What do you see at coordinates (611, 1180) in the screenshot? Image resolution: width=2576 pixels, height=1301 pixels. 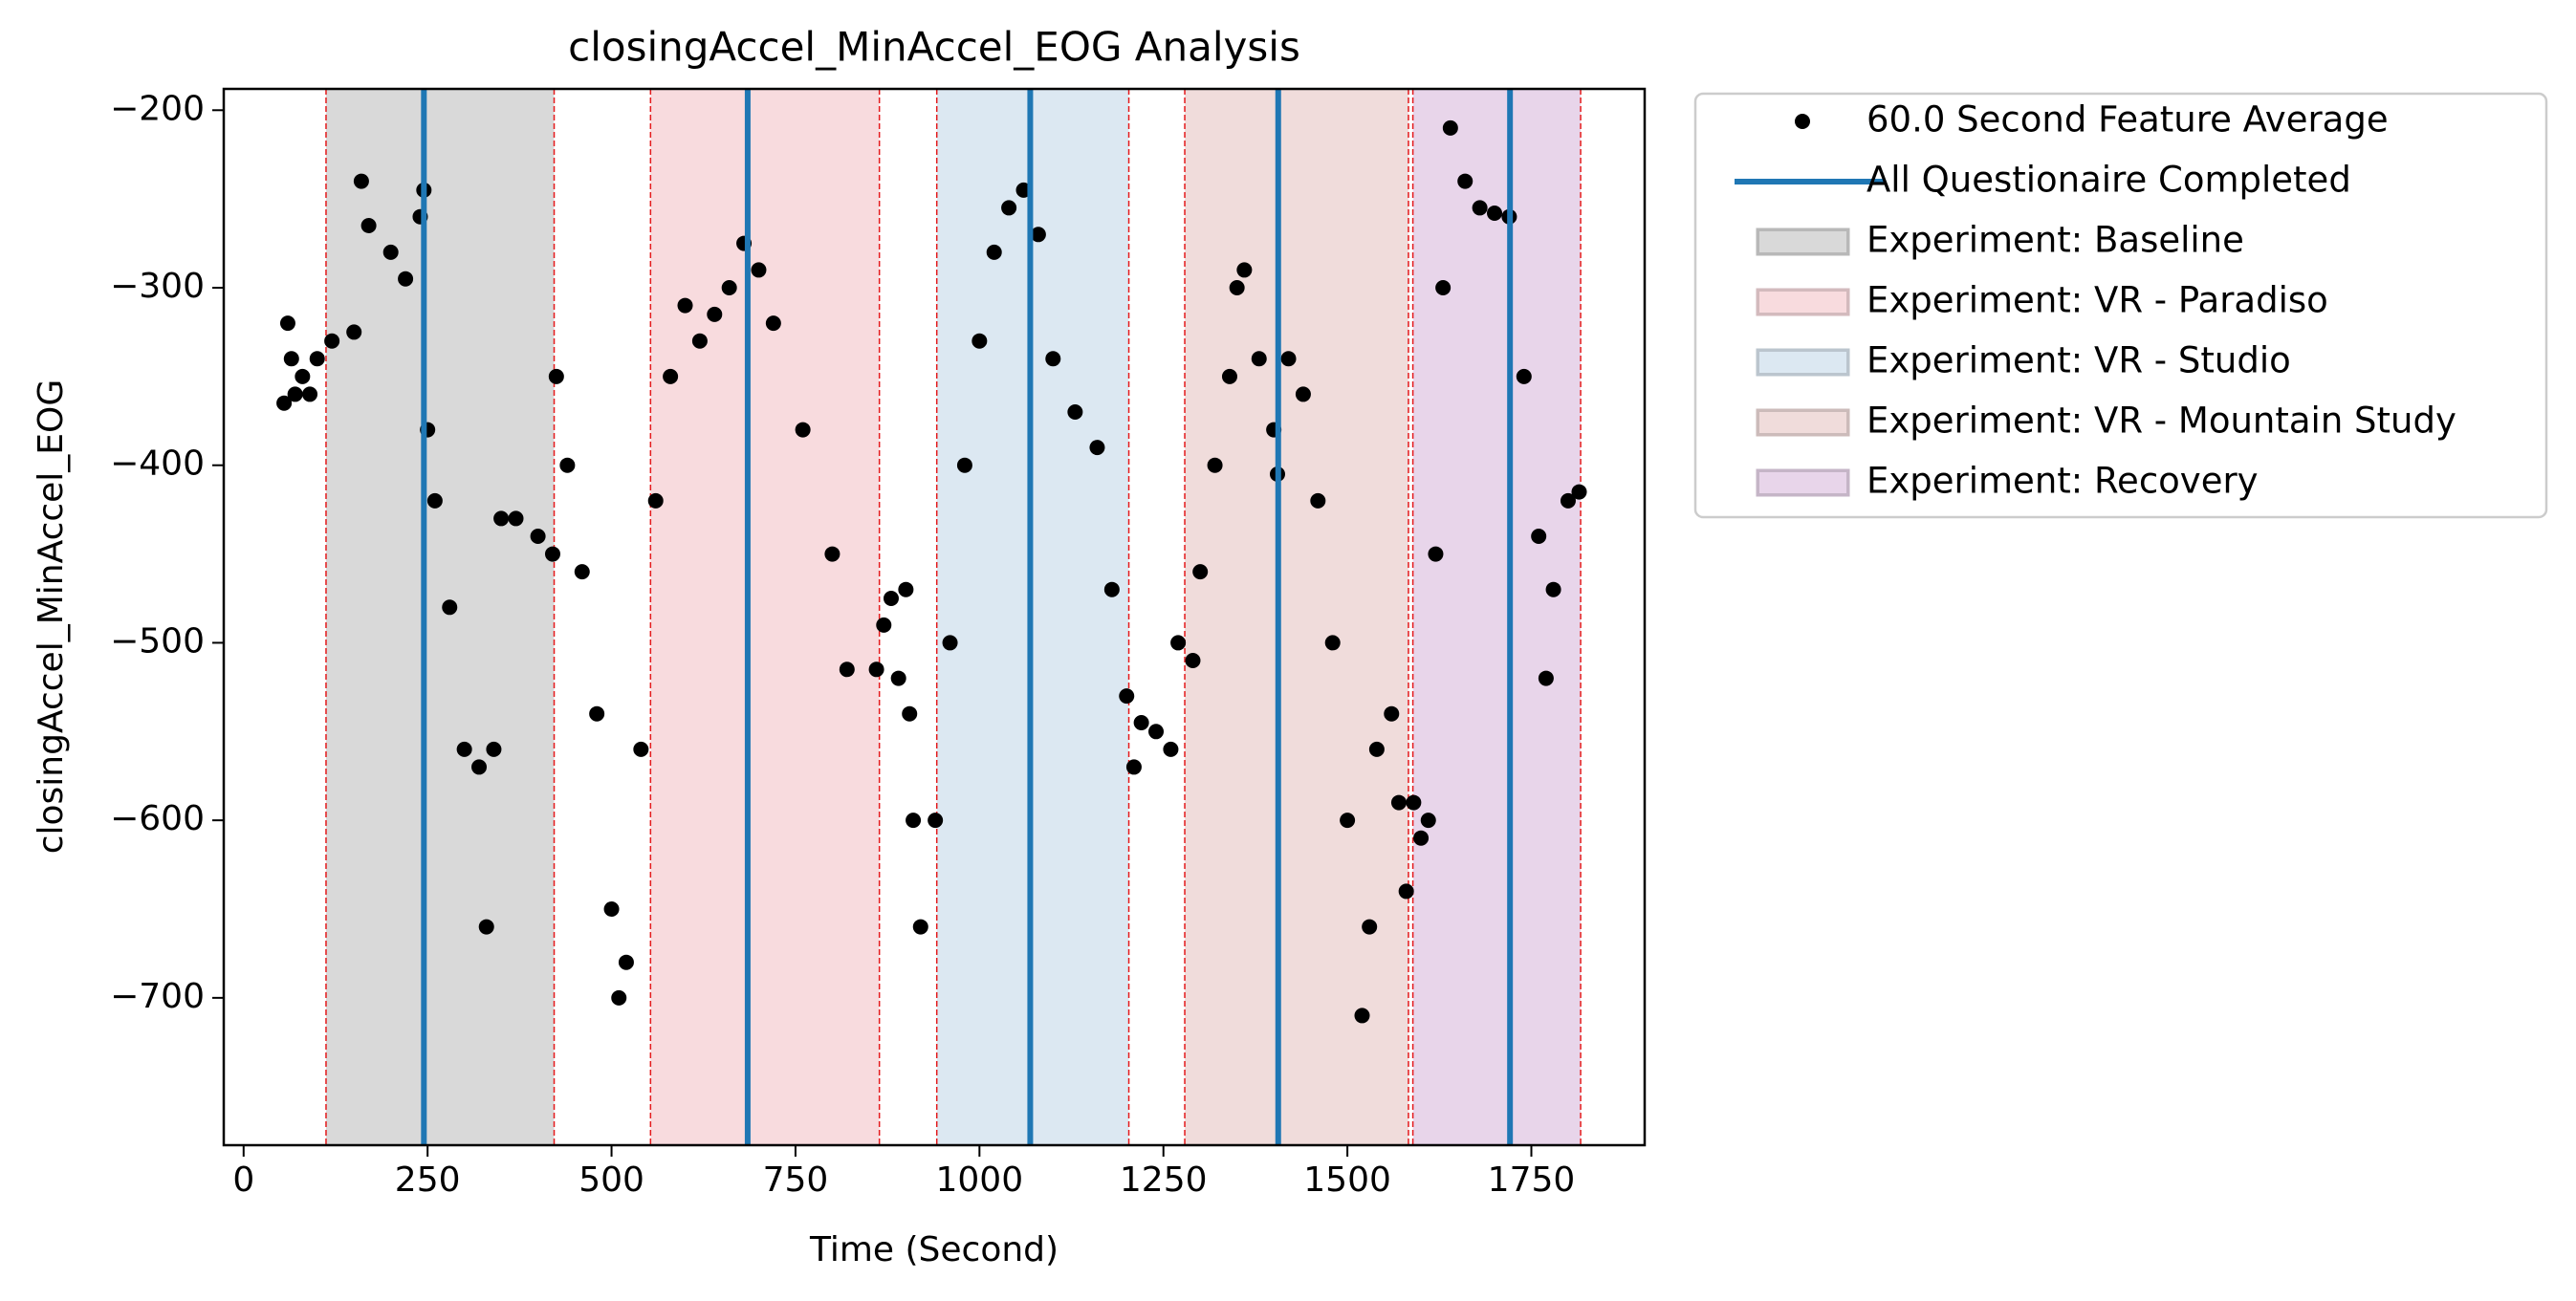 I see `x-tick-label: 500` at bounding box center [611, 1180].